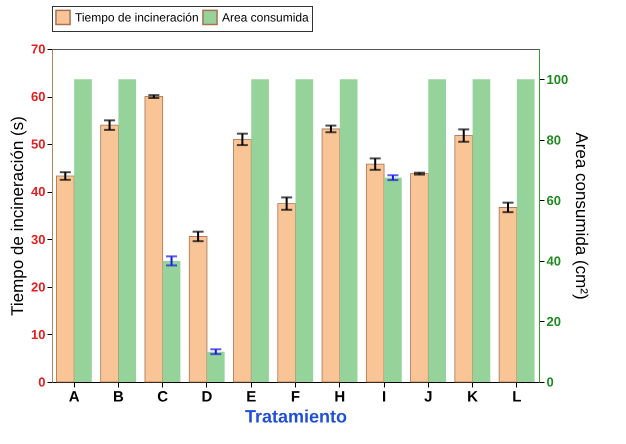  I want to click on legend-label: Area consumida, so click(266, 17).